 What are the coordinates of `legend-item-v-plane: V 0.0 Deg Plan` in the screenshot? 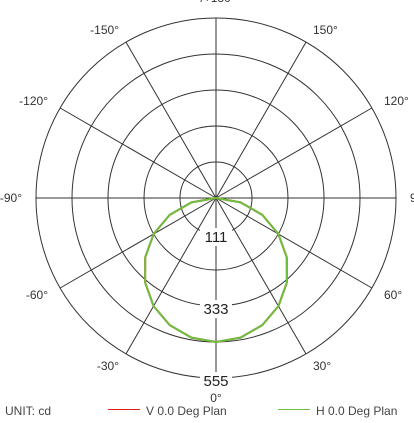 It's located at (167, 411).